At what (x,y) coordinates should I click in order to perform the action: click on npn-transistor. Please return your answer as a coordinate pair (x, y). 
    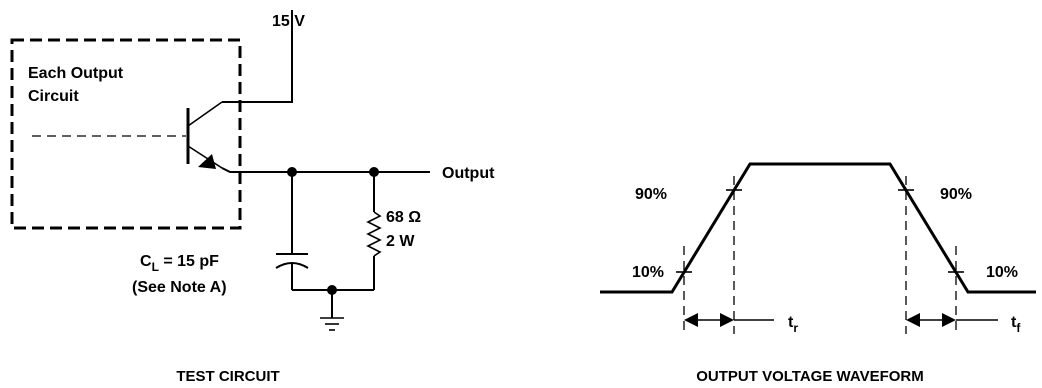
    Looking at the image, I should click on (204, 135).